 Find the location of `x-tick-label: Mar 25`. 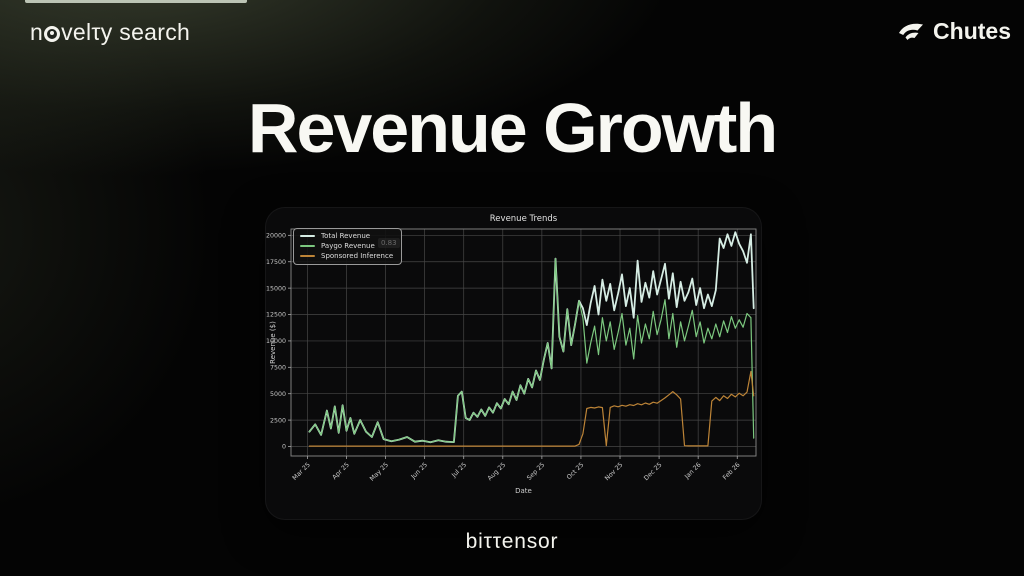

x-tick-label: Mar 25 is located at coordinates (301, 471).